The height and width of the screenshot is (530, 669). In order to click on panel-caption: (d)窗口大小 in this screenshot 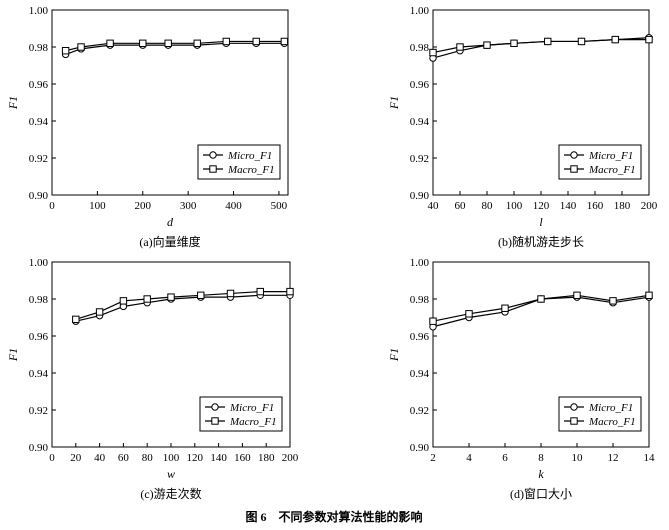, I will do `click(541, 494)`.